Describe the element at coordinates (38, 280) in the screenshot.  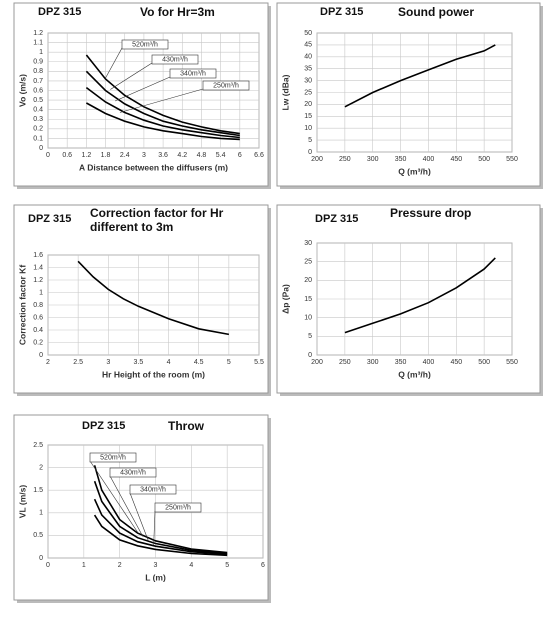
I see `y-tick-label: 1.2` at that location.